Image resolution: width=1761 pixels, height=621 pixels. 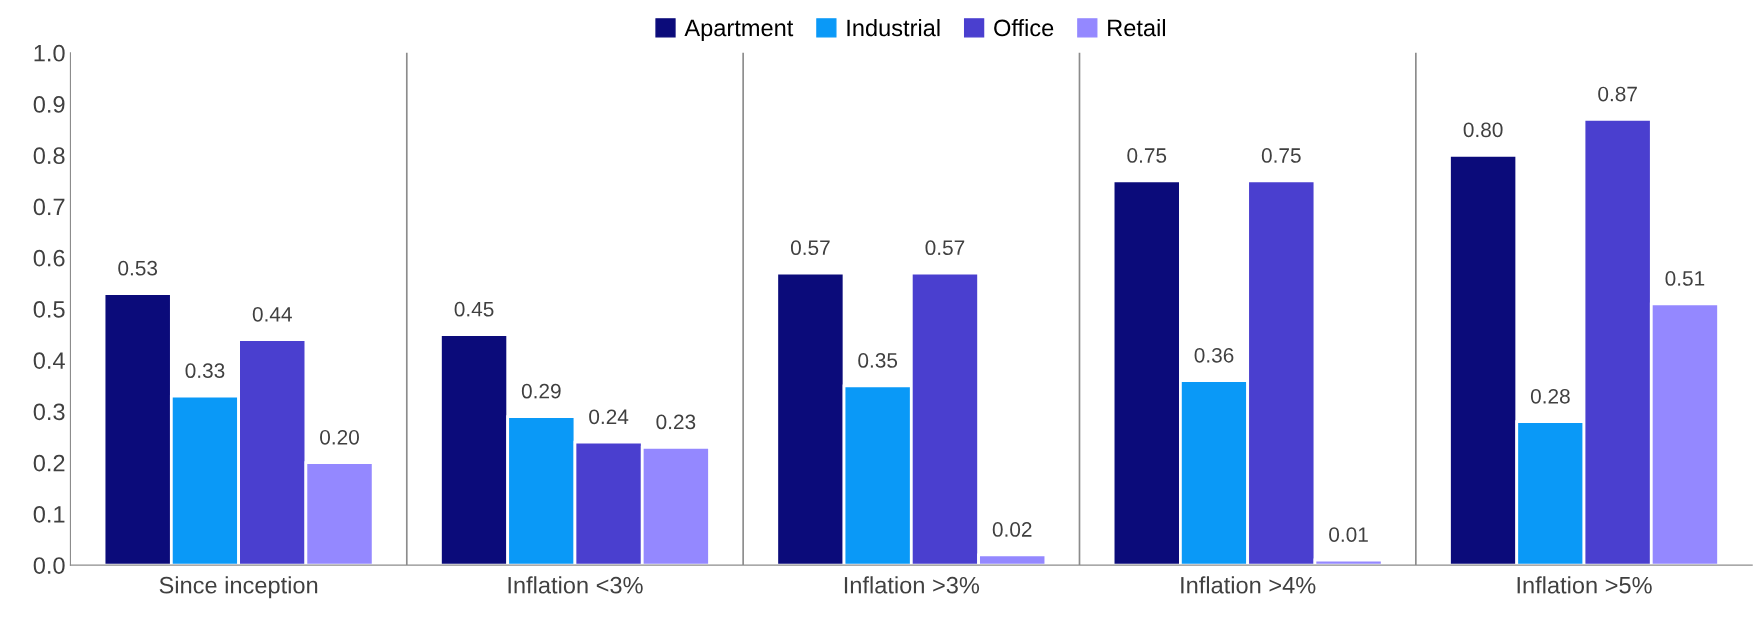 I want to click on data-label: 0.53, so click(x=138, y=268).